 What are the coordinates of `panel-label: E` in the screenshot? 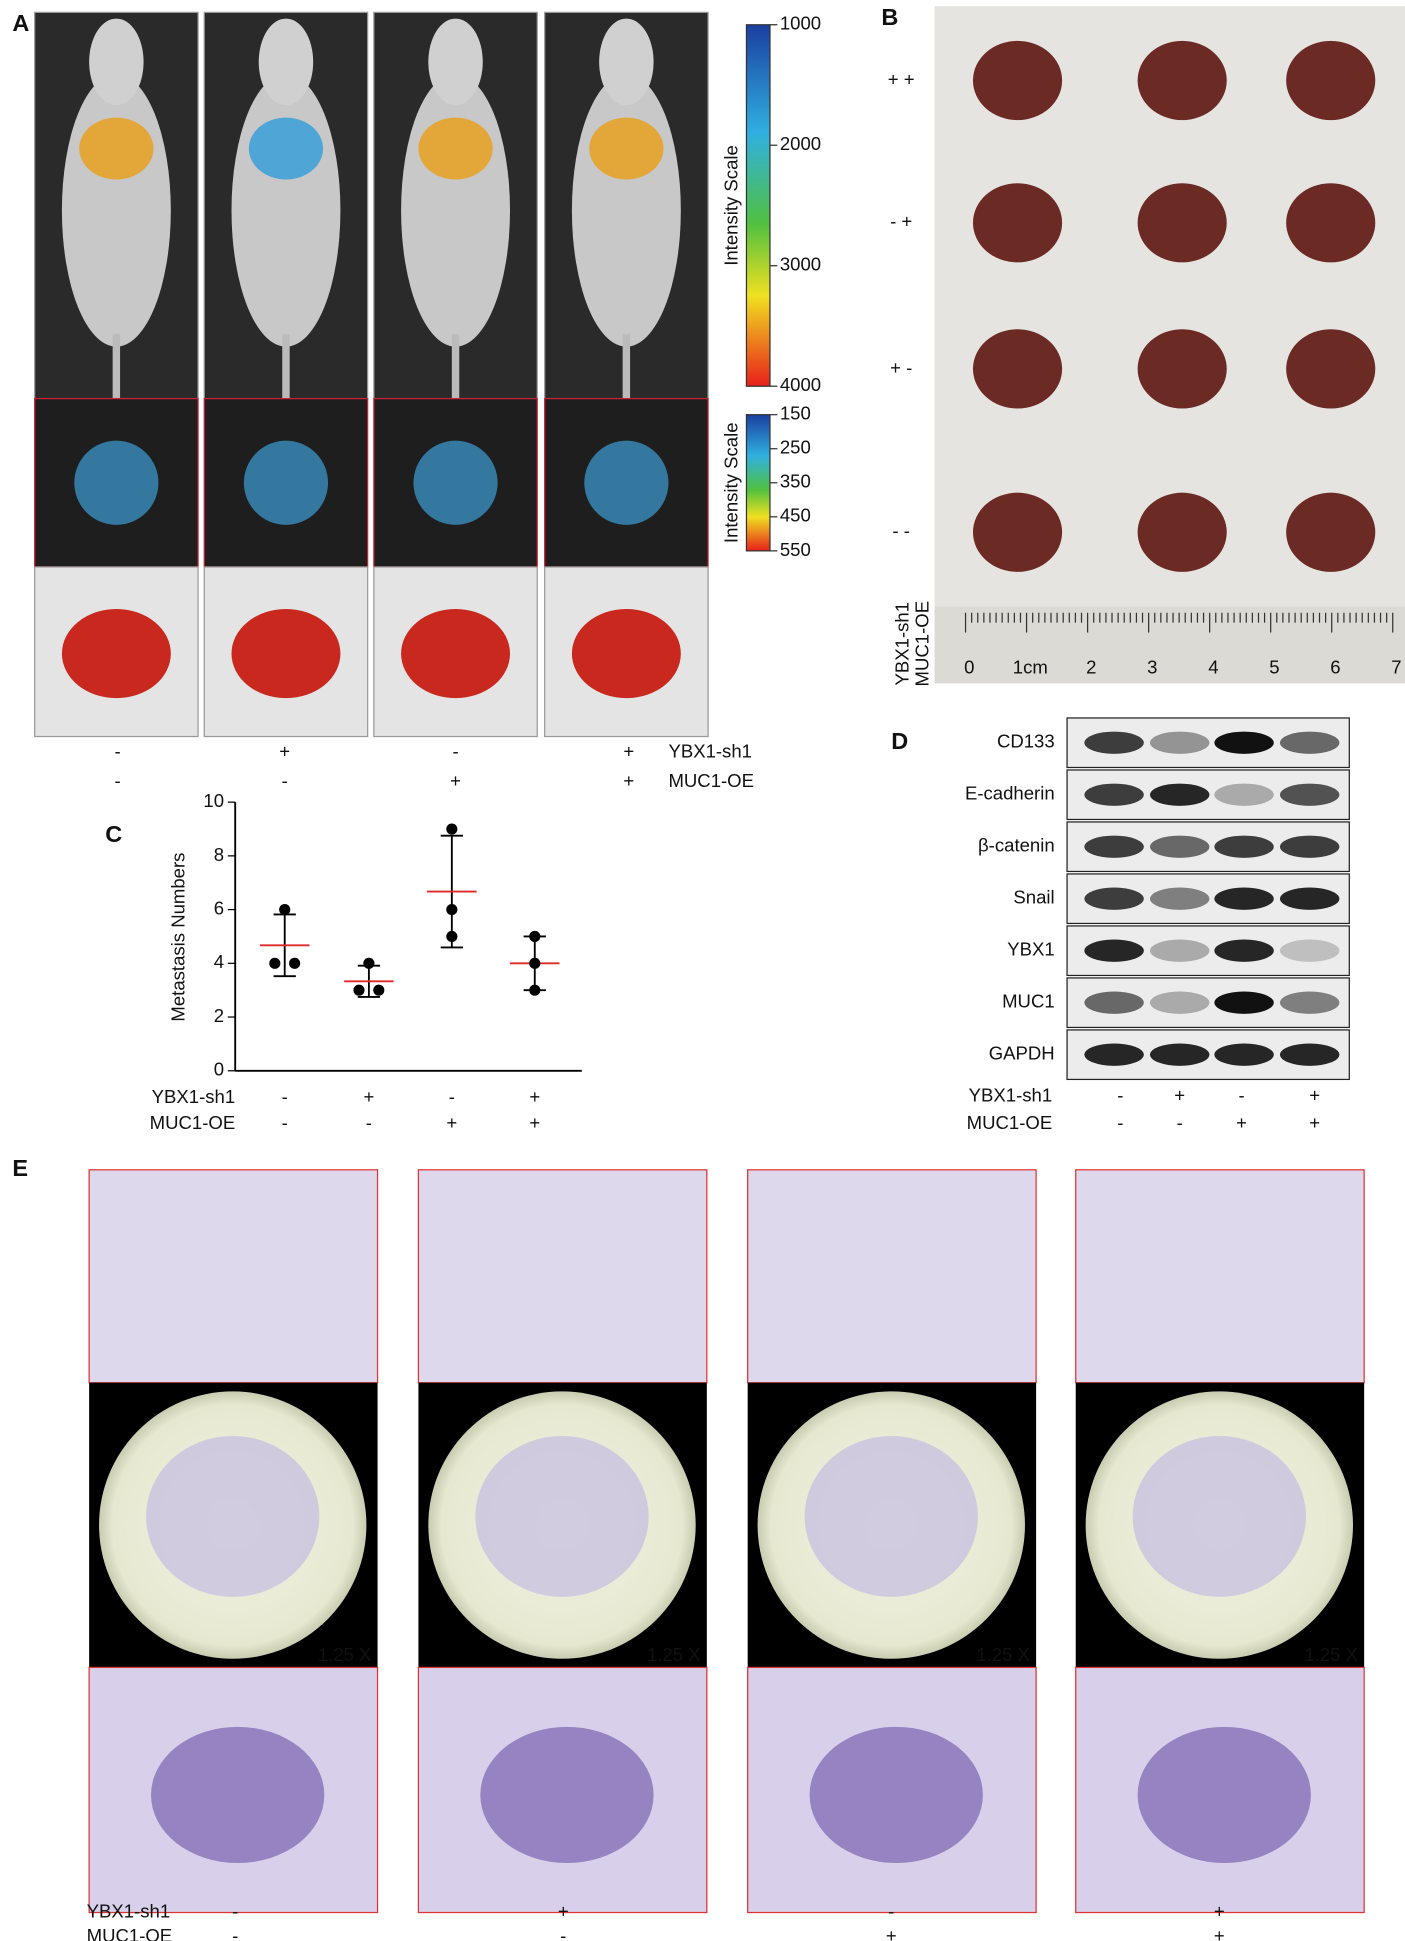 It's located at (20, 1168).